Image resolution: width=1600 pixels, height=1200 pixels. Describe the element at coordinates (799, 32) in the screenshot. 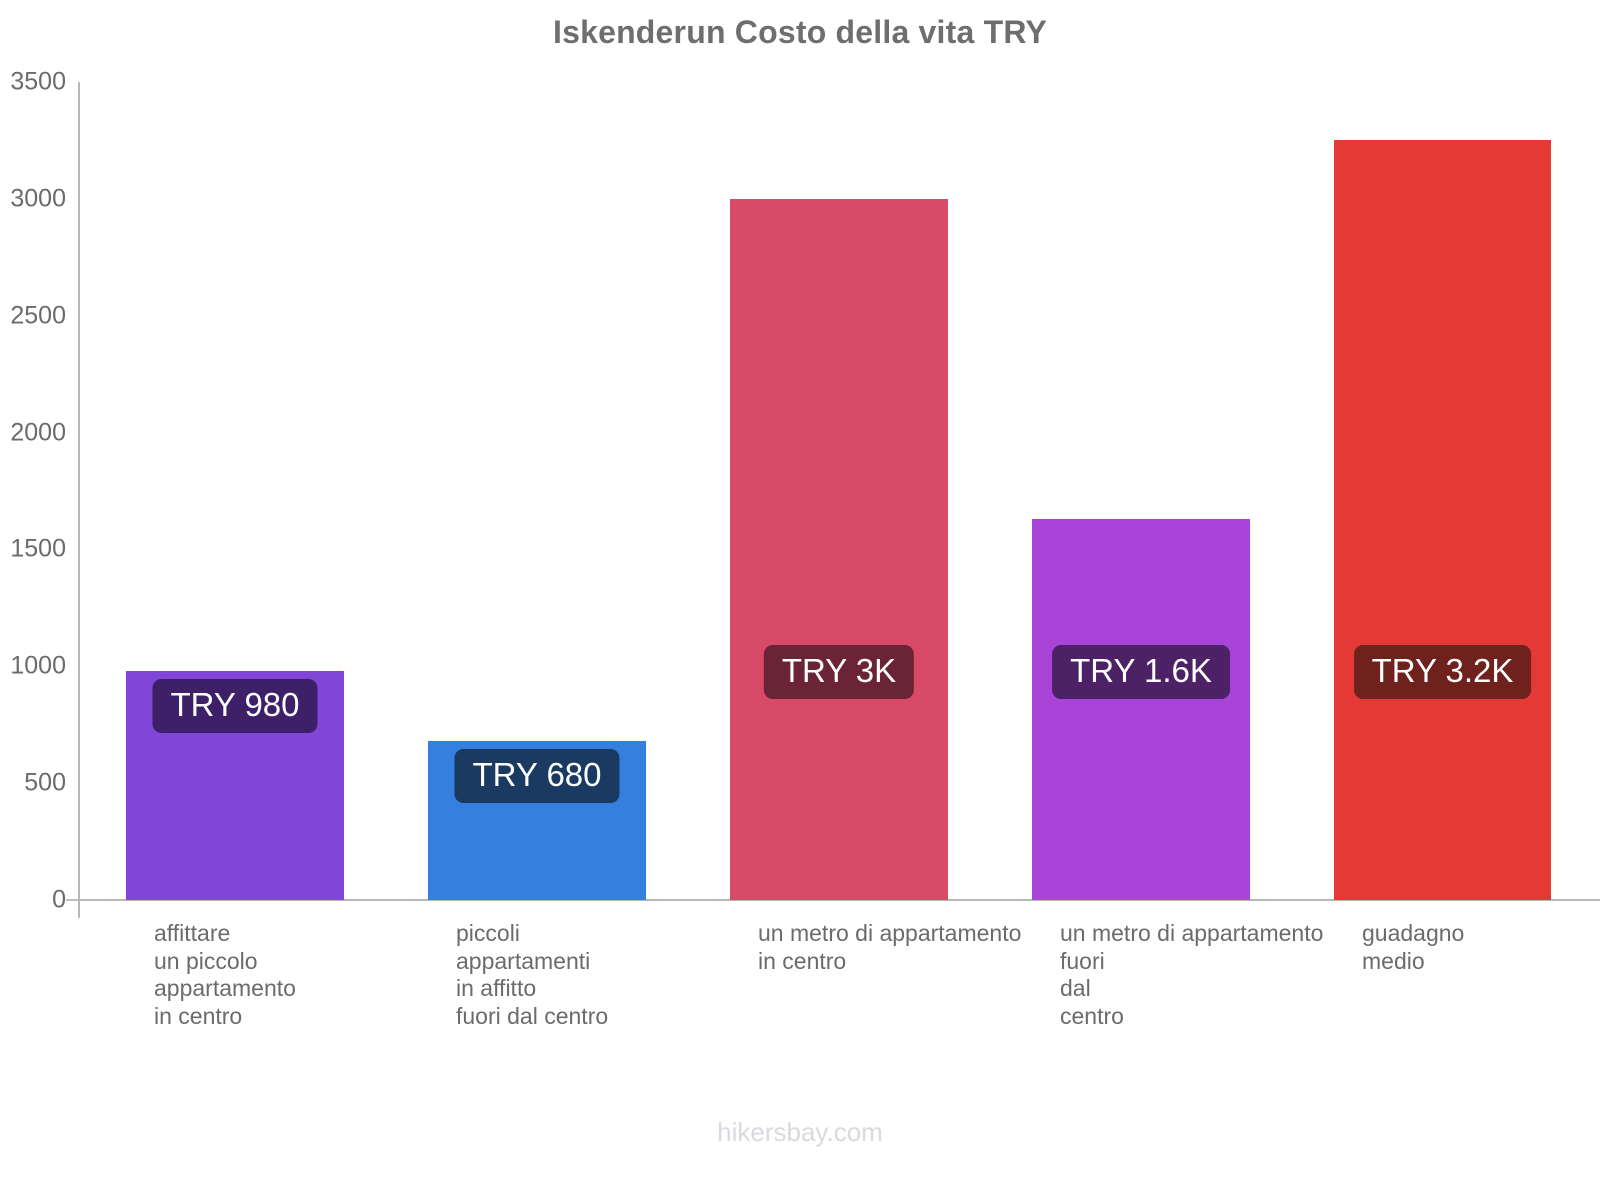

I see `chart-title: Iskenderun Costo della vita TRY` at that location.